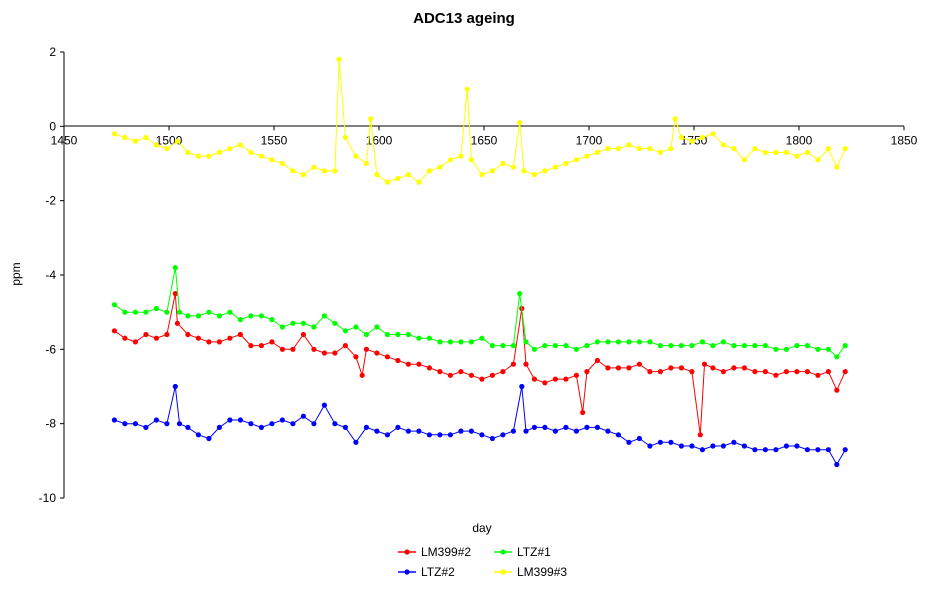 The width and height of the screenshot is (927, 589). I want to click on x-tick-label: 1450, so click(64, 140).